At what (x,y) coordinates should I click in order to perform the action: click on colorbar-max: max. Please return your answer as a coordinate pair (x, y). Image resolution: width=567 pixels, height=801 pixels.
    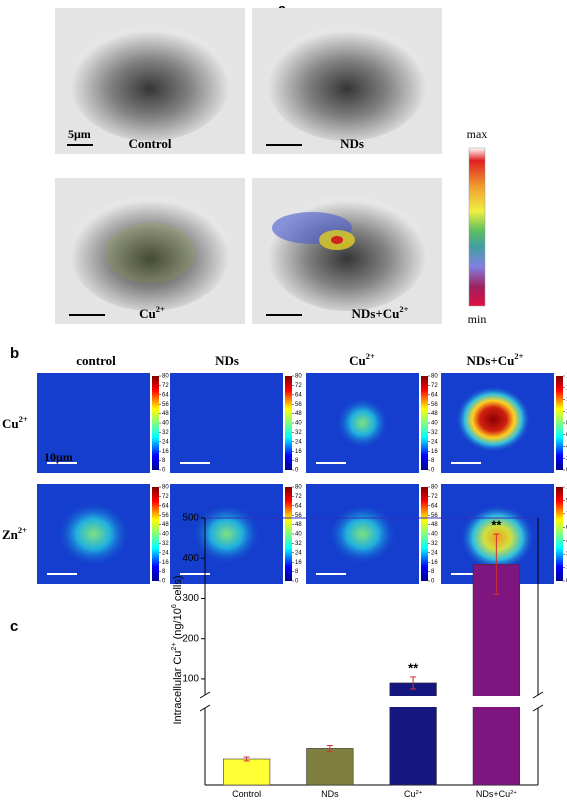
    Looking at the image, I should click on (477, 134).